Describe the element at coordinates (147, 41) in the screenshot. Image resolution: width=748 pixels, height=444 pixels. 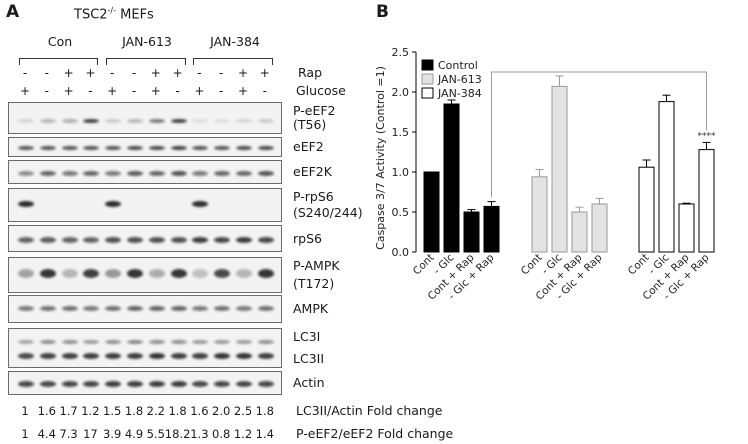
I see `group-label: JAN-613` at that location.